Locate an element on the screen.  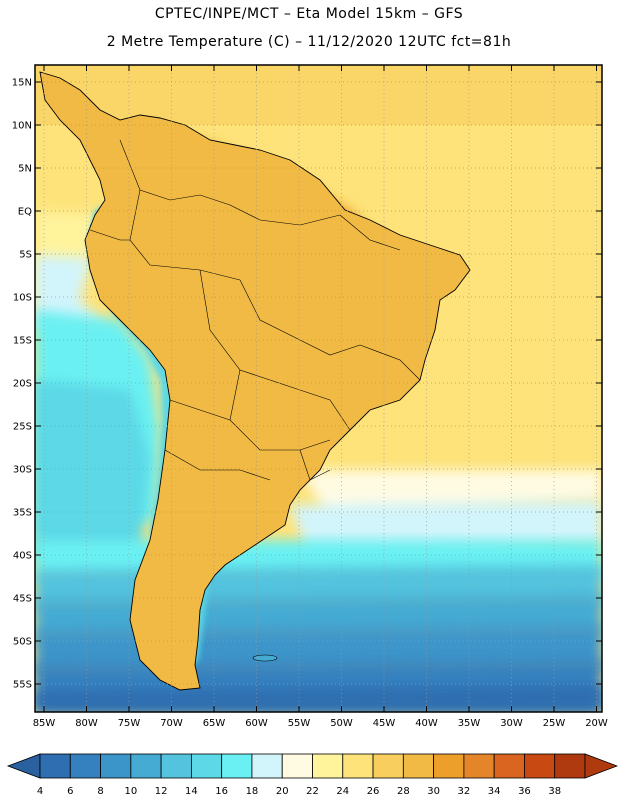
lat-label: 55S is located at coordinates (22, 685).